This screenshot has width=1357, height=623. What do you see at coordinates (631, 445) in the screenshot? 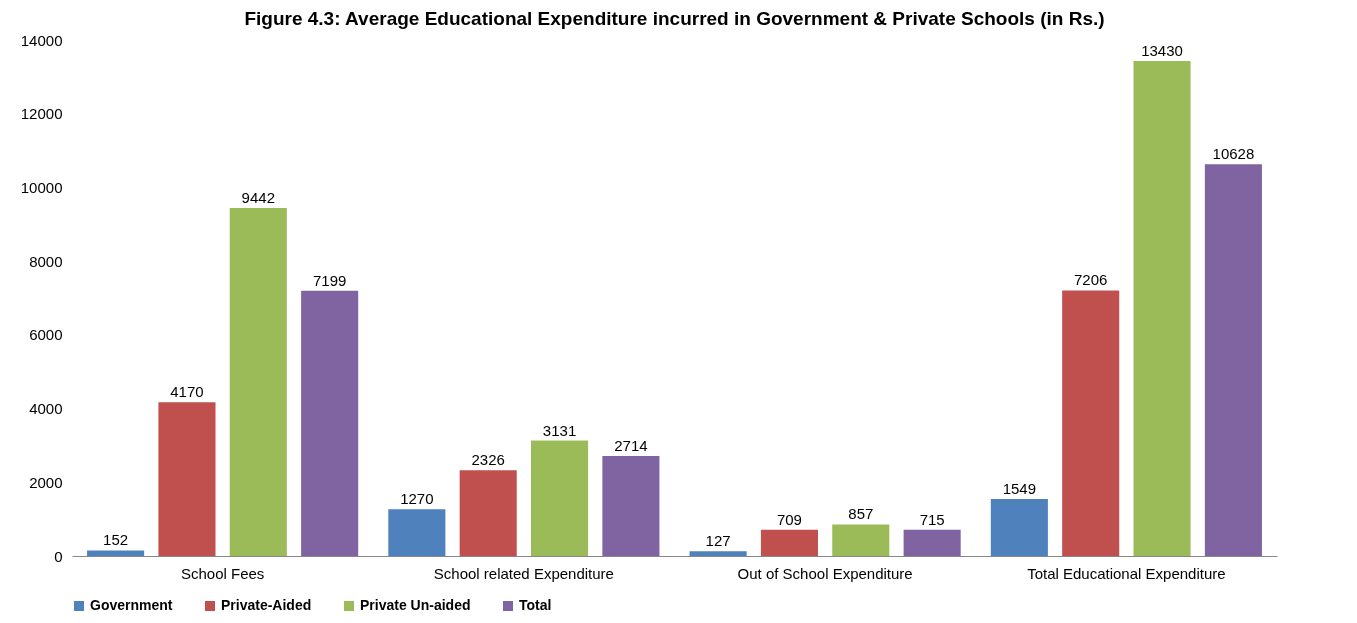
I see `data-label: 2714` at bounding box center [631, 445].